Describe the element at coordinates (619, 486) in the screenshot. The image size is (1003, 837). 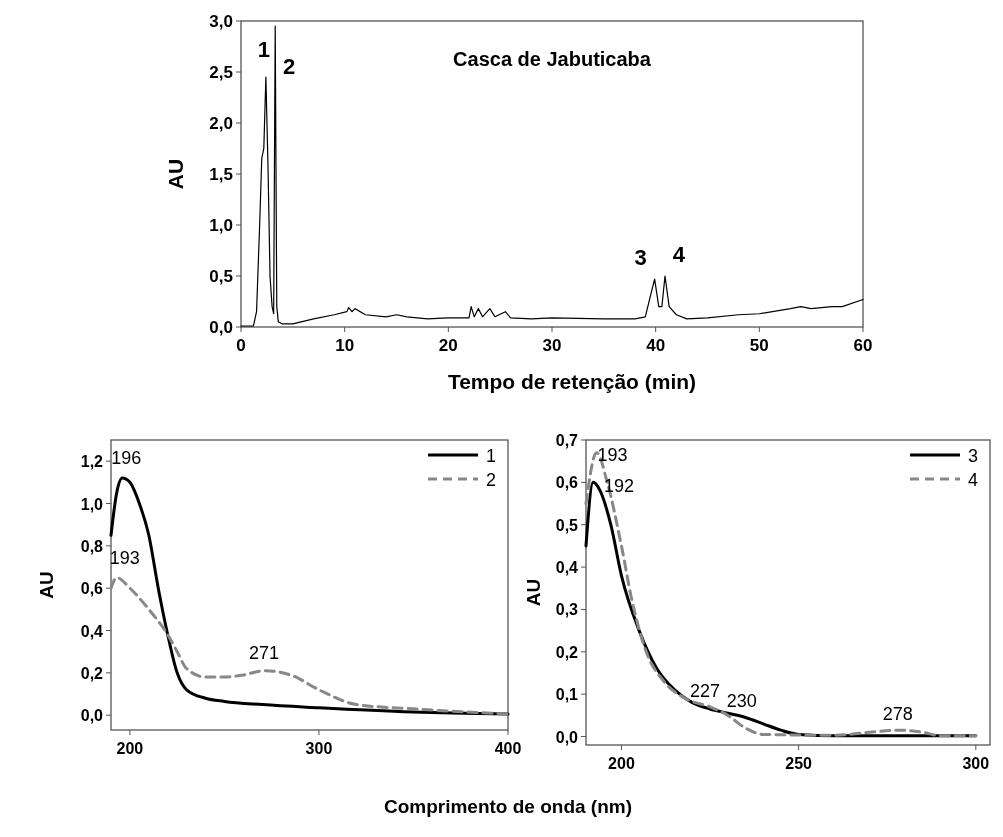
I see `annotation: 192` at that location.